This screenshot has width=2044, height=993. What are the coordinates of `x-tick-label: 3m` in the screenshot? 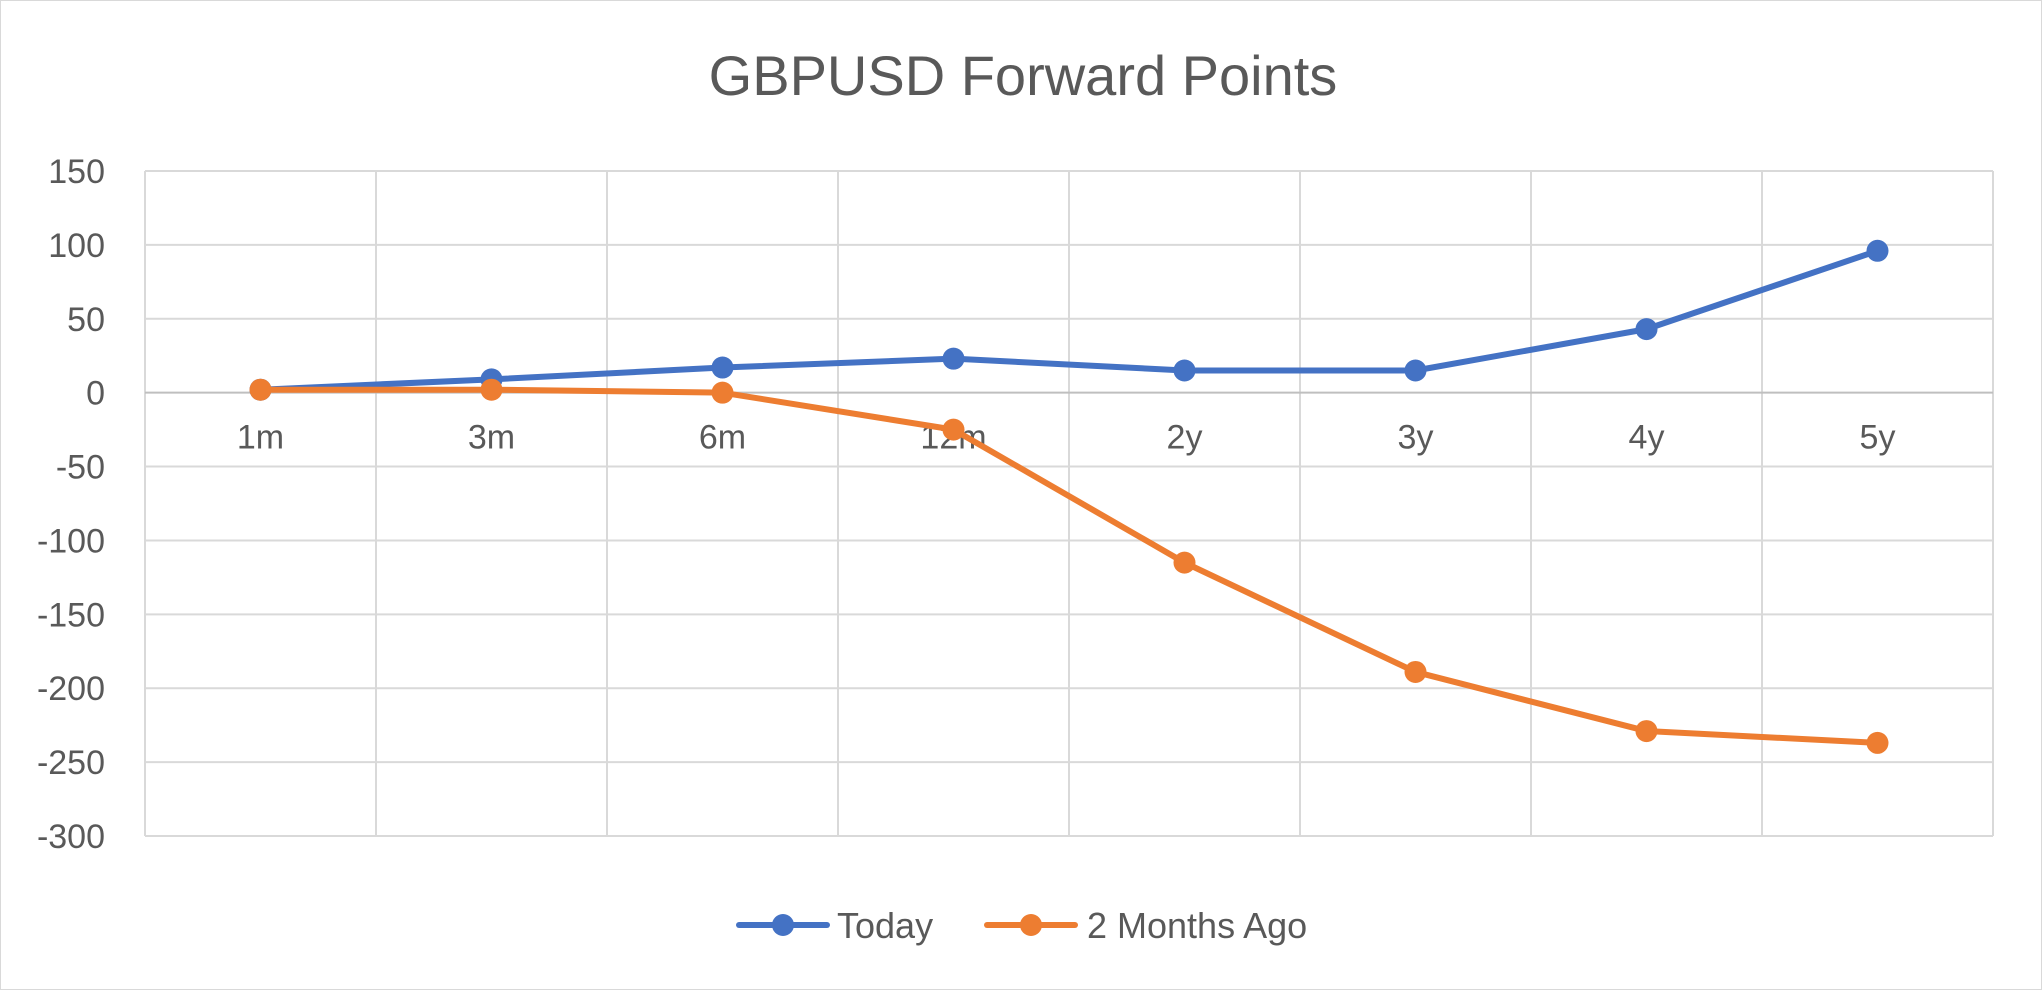 It's located at (491, 438).